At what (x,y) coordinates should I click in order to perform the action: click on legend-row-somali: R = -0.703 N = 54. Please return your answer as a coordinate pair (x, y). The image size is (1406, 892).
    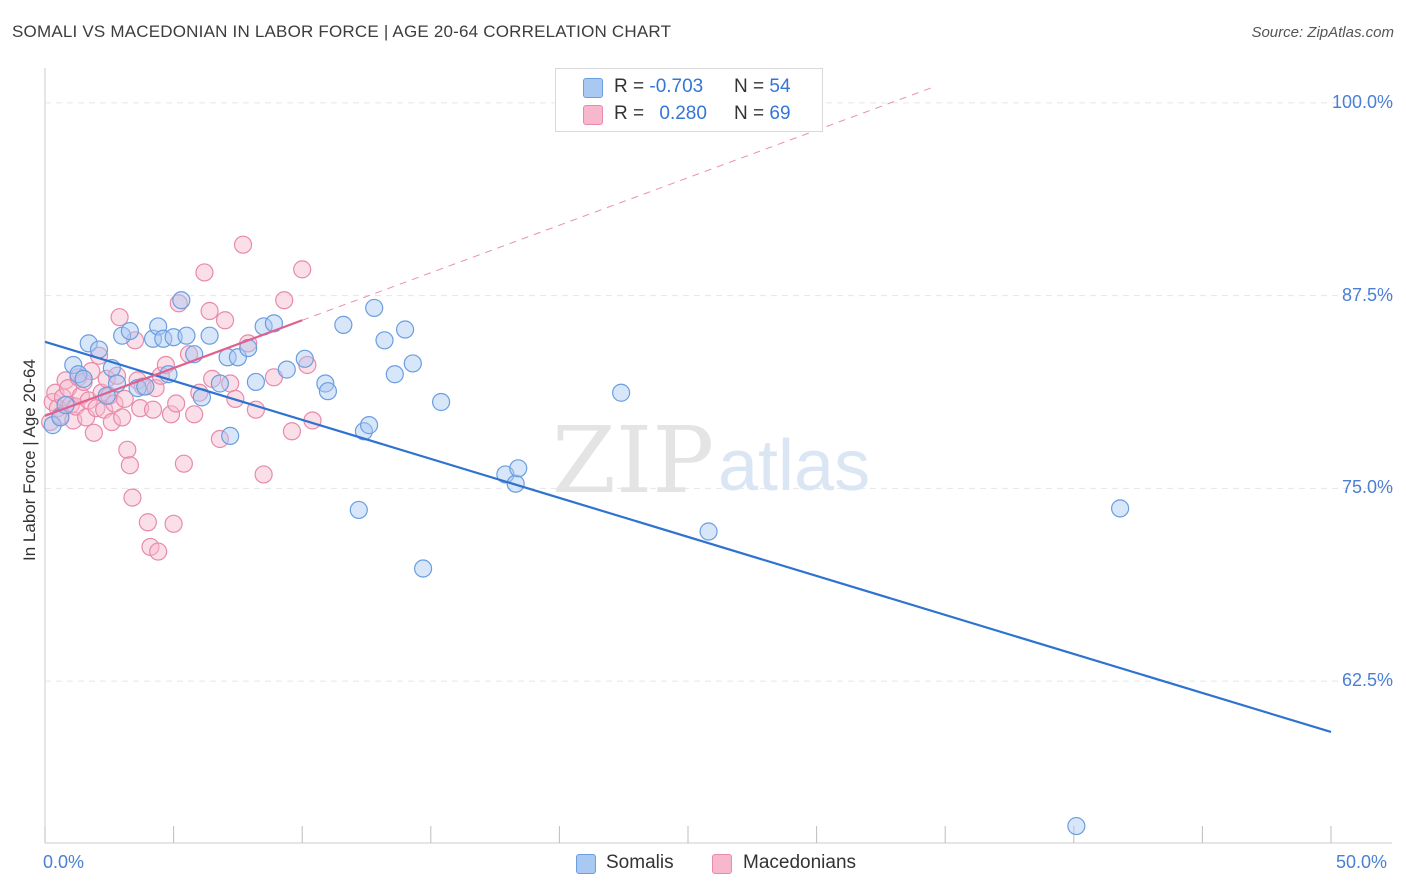
    Looking at the image, I should click on (689, 89).